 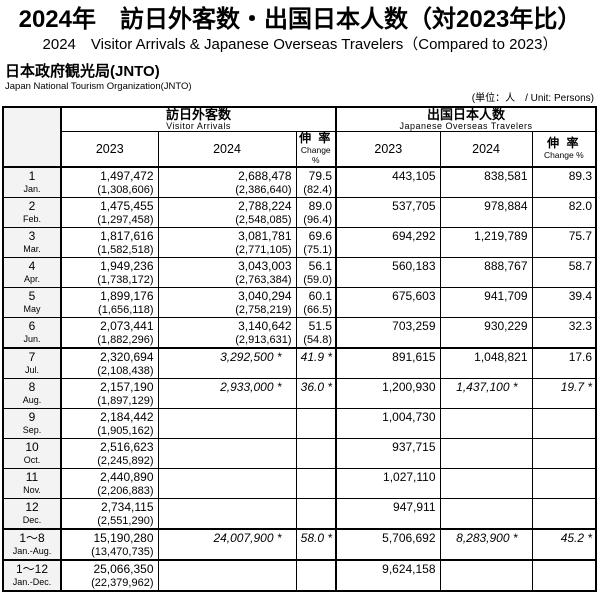 What do you see at coordinates (125, 460) in the screenshot?
I see `prev-value: (2,245,892)` at bounding box center [125, 460].